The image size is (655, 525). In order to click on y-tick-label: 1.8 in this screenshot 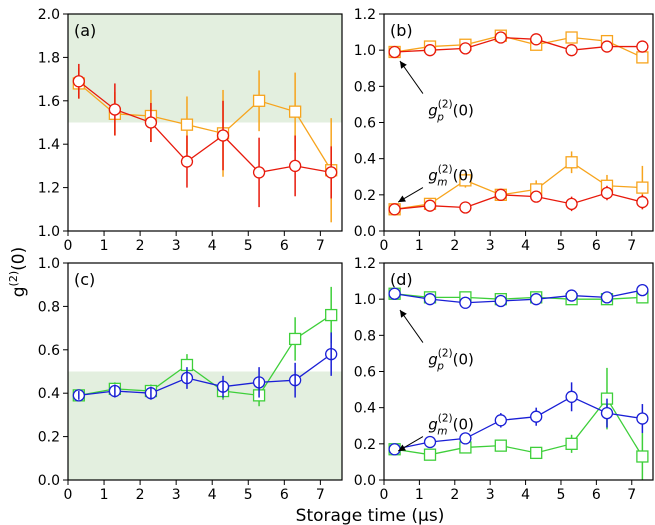, I will do `click(49, 58)`.